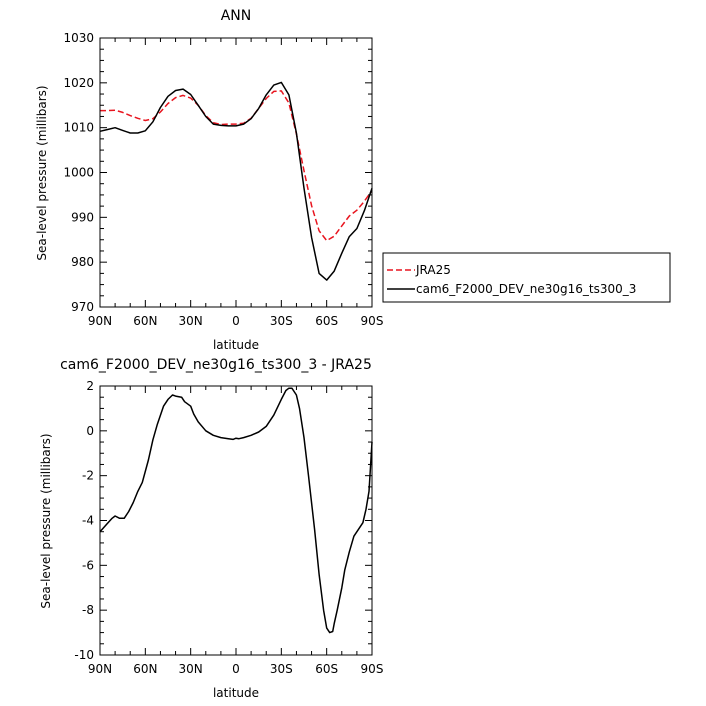 The image size is (706, 706). What do you see at coordinates (82, 217) in the screenshot?
I see `y-tick-label: 990` at bounding box center [82, 217].